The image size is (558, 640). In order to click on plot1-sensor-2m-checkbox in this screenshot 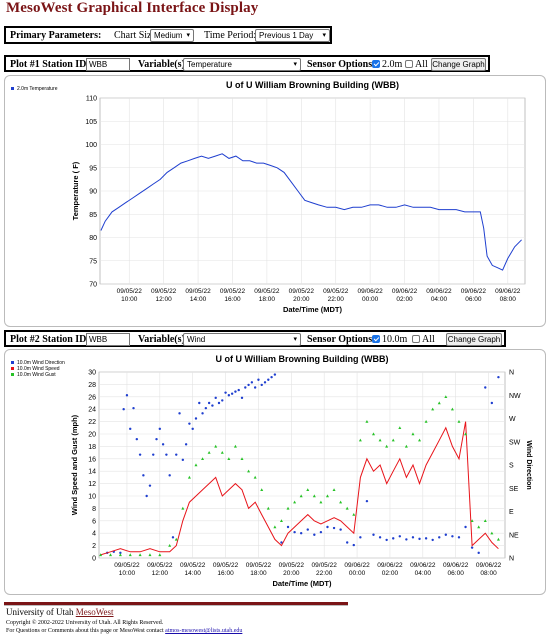, I will do `click(376, 64)`.